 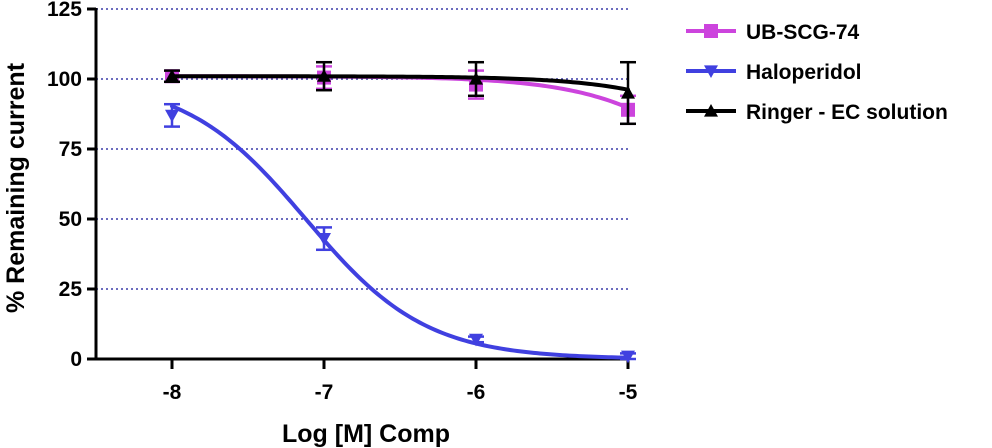 What do you see at coordinates (64, 79) in the screenshot?
I see `y-tick-label: 100` at bounding box center [64, 79].